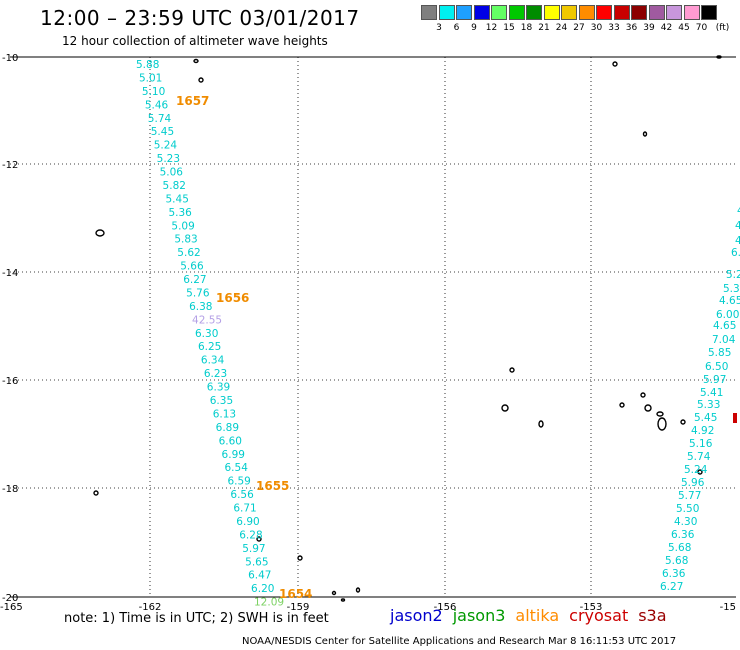 This screenshot has width=740, height=650. What do you see at coordinates (731, 289) in the screenshot?
I see `wave-height-value: 5.3` at bounding box center [731, 289].